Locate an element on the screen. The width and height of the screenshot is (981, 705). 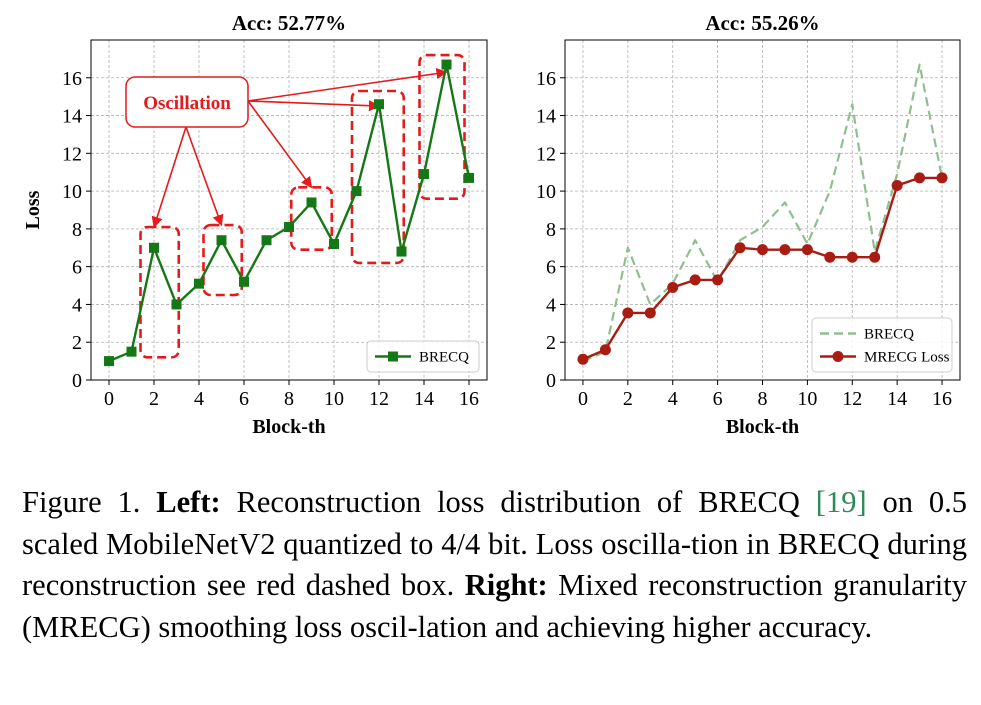
legend: BRECQ is located at coordinates (423, 356).